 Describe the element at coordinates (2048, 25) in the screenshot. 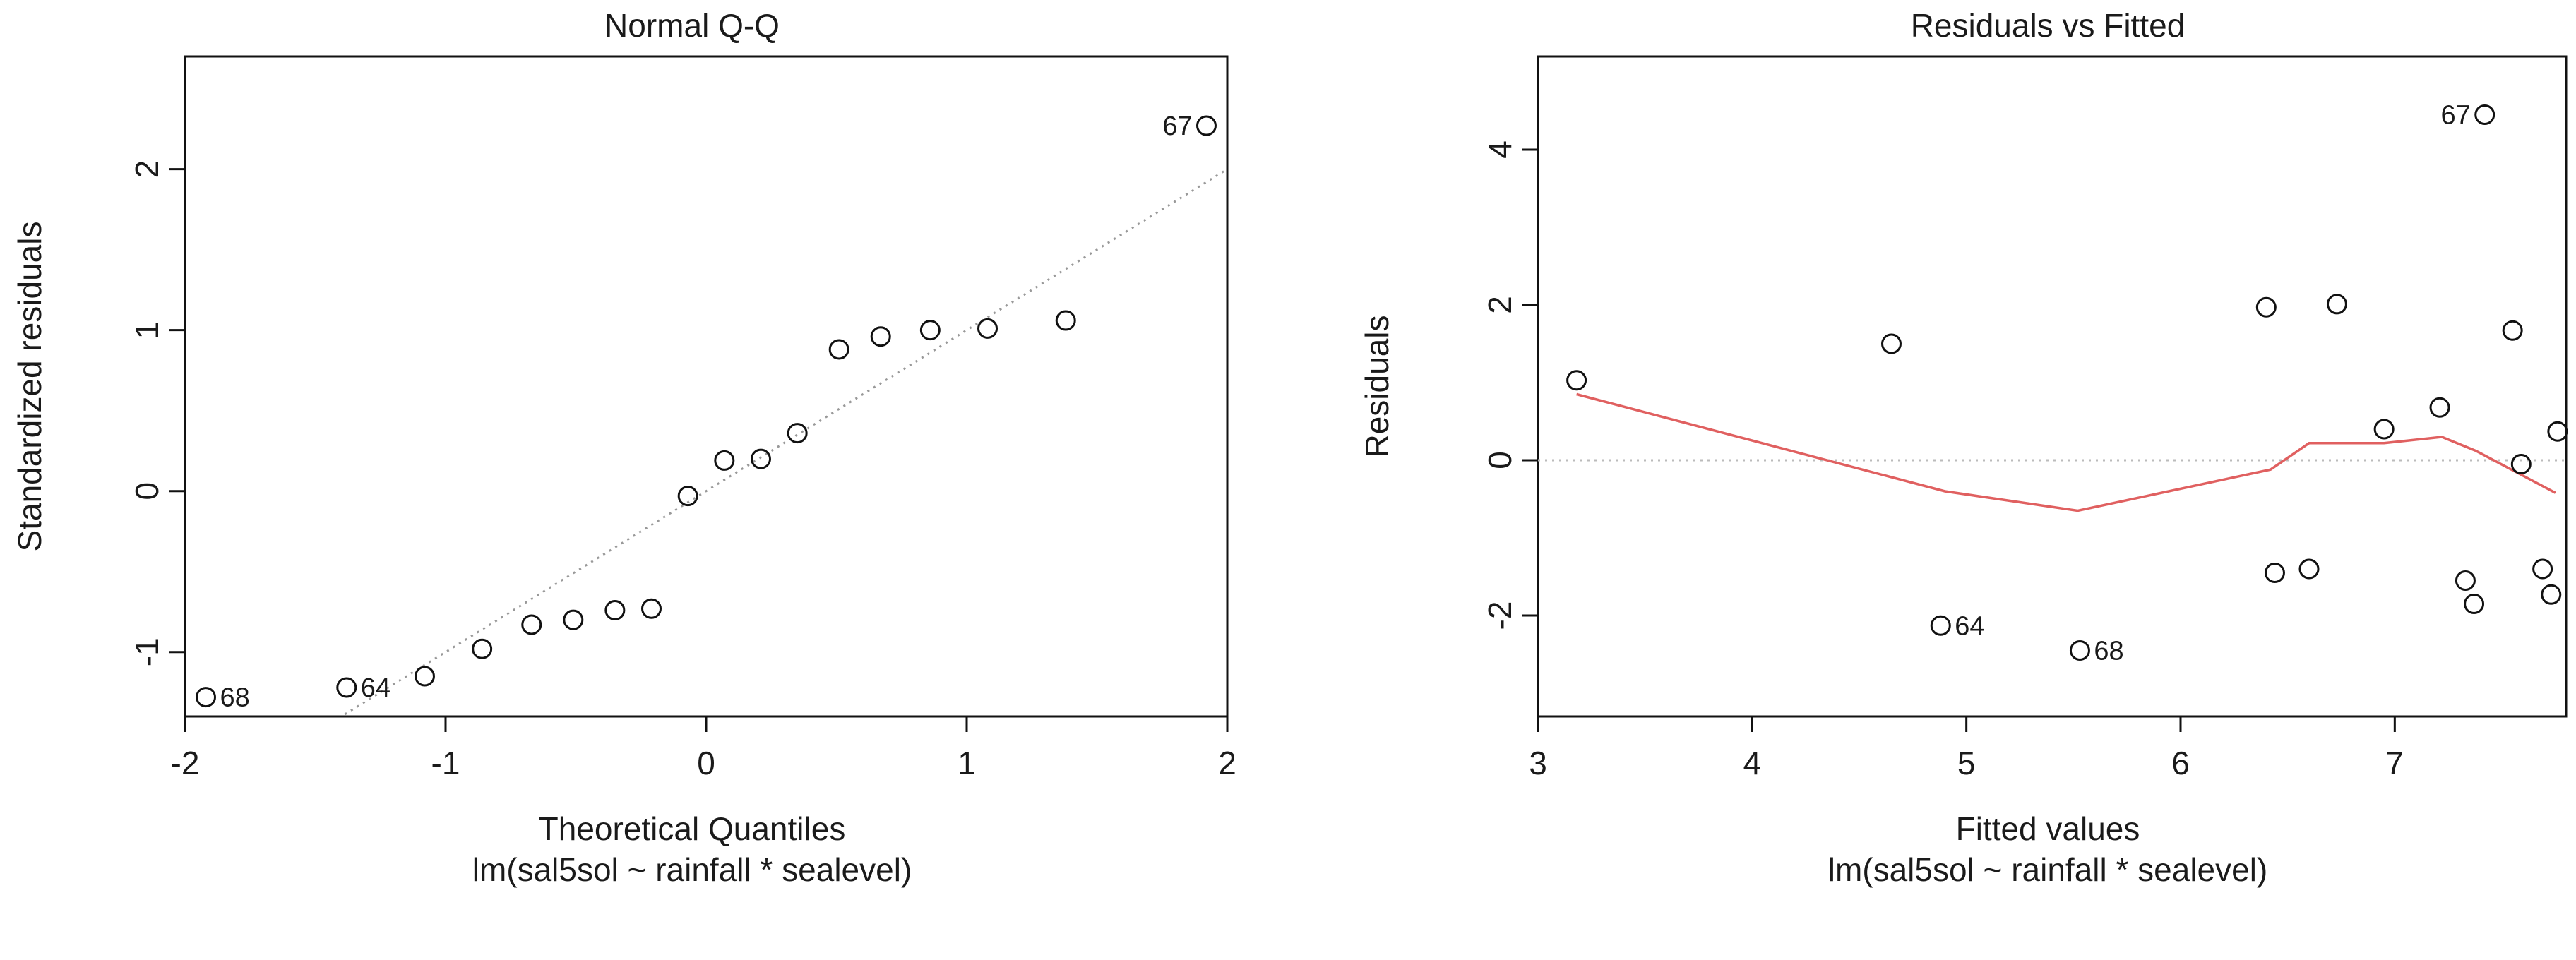

I see `rvf-title: Residuals vs Fitted` at that location.